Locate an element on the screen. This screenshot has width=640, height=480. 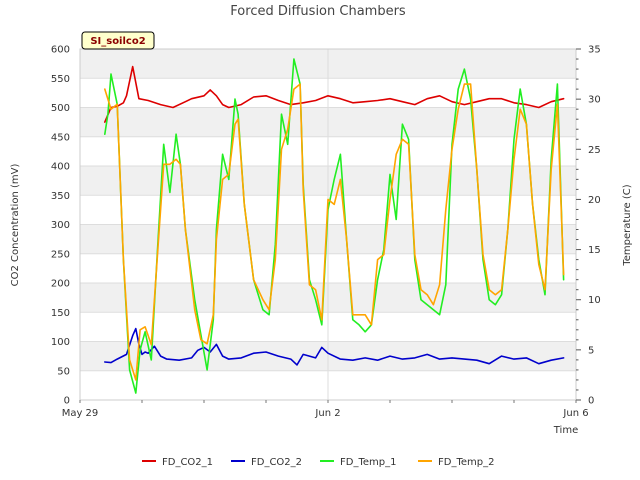
site-badge-box is located at coordinates (118, 40).